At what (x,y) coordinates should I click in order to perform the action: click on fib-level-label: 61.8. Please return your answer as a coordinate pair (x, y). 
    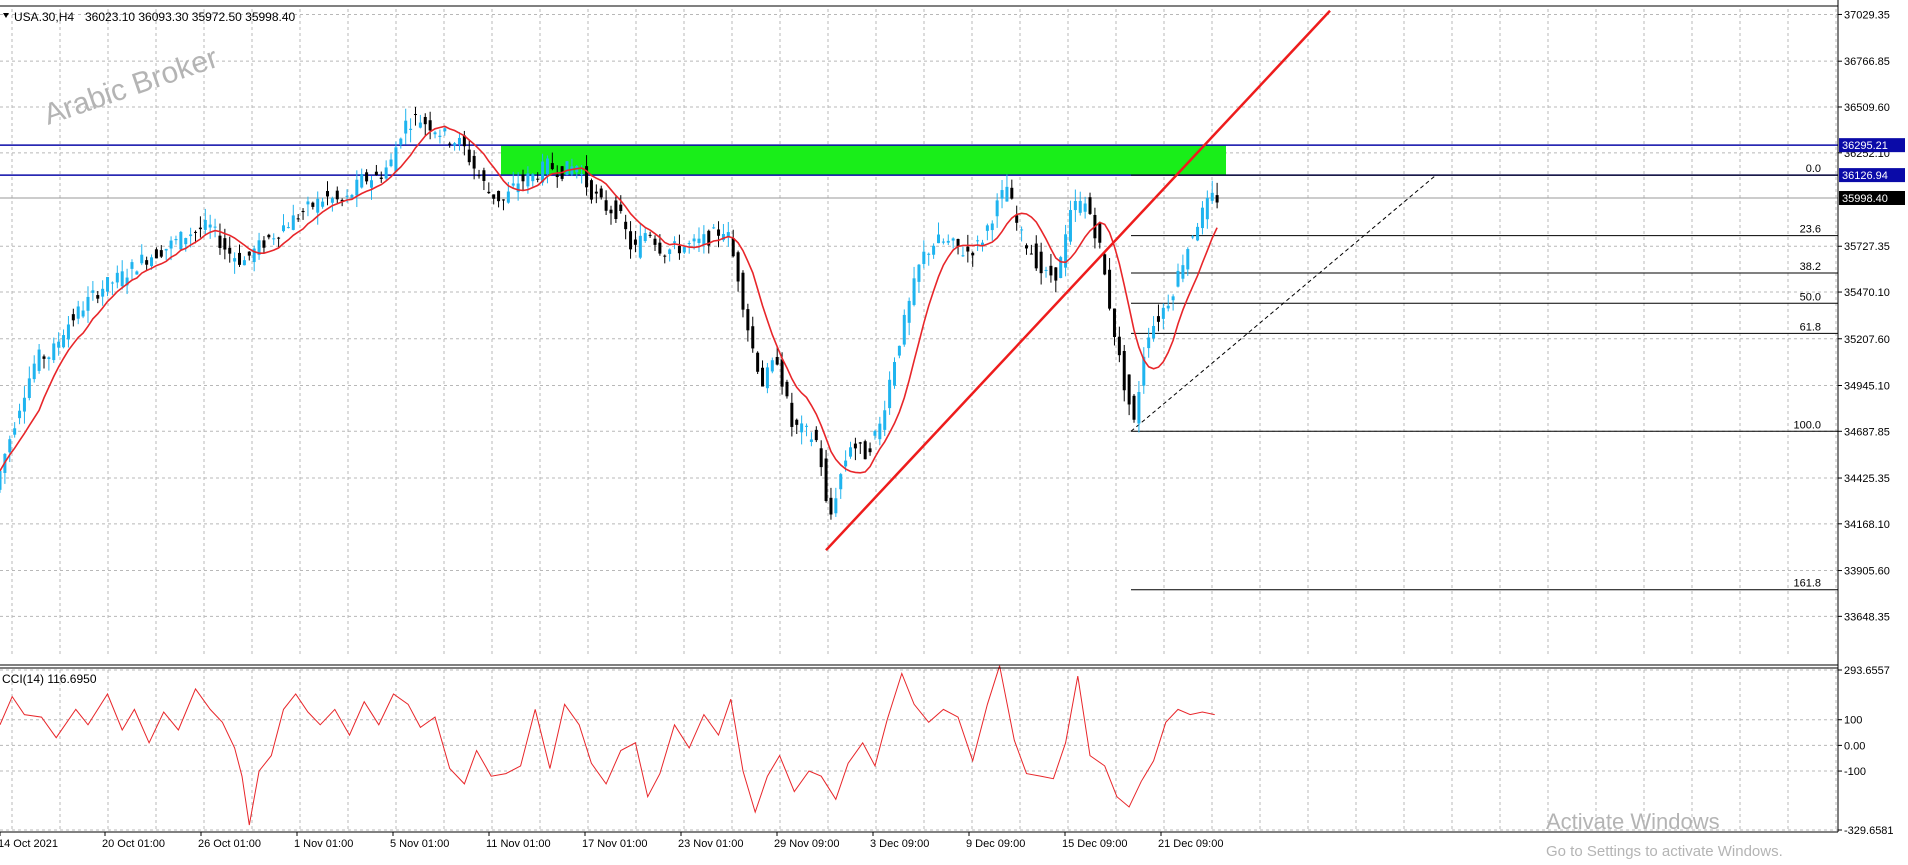
    Looking at the image, I should click on (1810, 327).